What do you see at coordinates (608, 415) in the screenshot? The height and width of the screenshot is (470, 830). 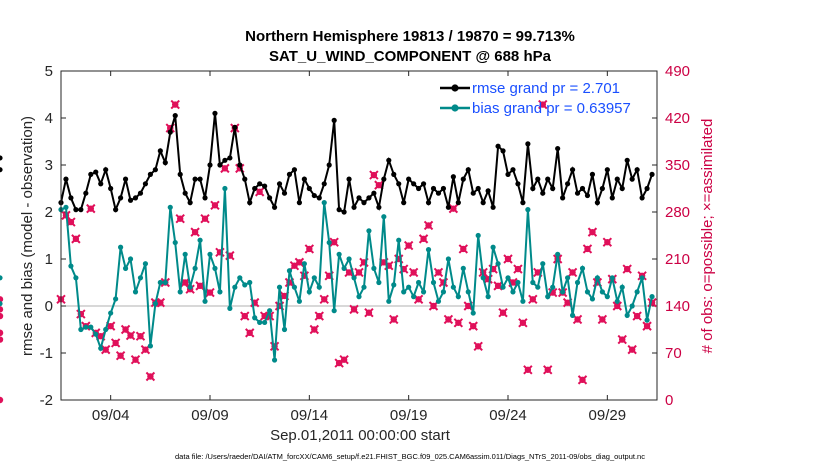 I see `x-tick-label: 09/29` at bounding box center [608, 415].